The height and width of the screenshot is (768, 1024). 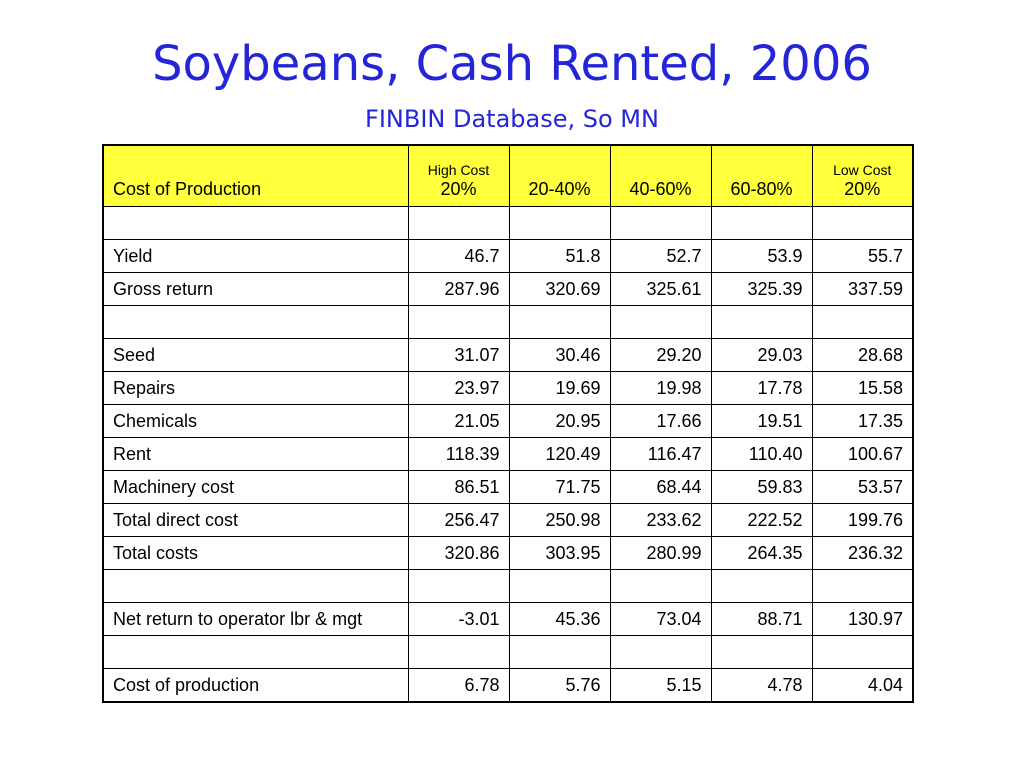 I want to click on row-value: 88.71, so click(x=761, y=619).